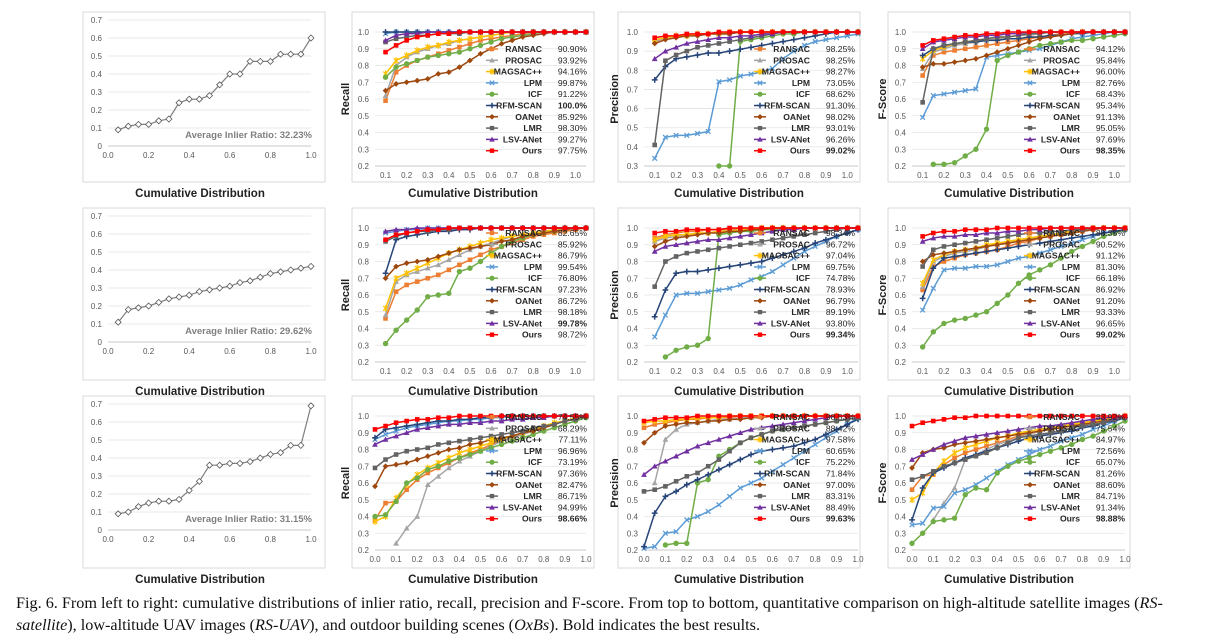 Image resolution: width=1213 pixels, height=638 pixels. Describe the element at coordinates (573, 72) in the screenshot. I see `legend-value: 94.16%` at that location.